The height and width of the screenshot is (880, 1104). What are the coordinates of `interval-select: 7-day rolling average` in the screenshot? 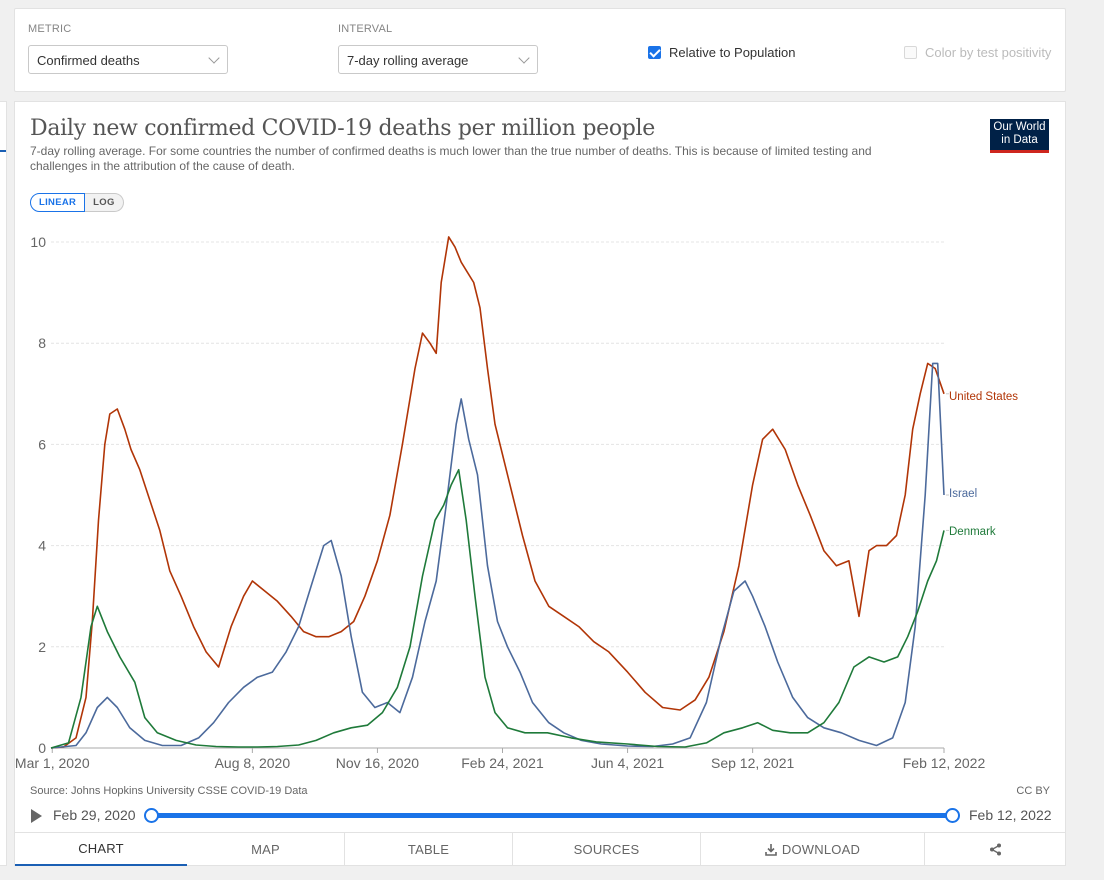 It's located at (438, 59).